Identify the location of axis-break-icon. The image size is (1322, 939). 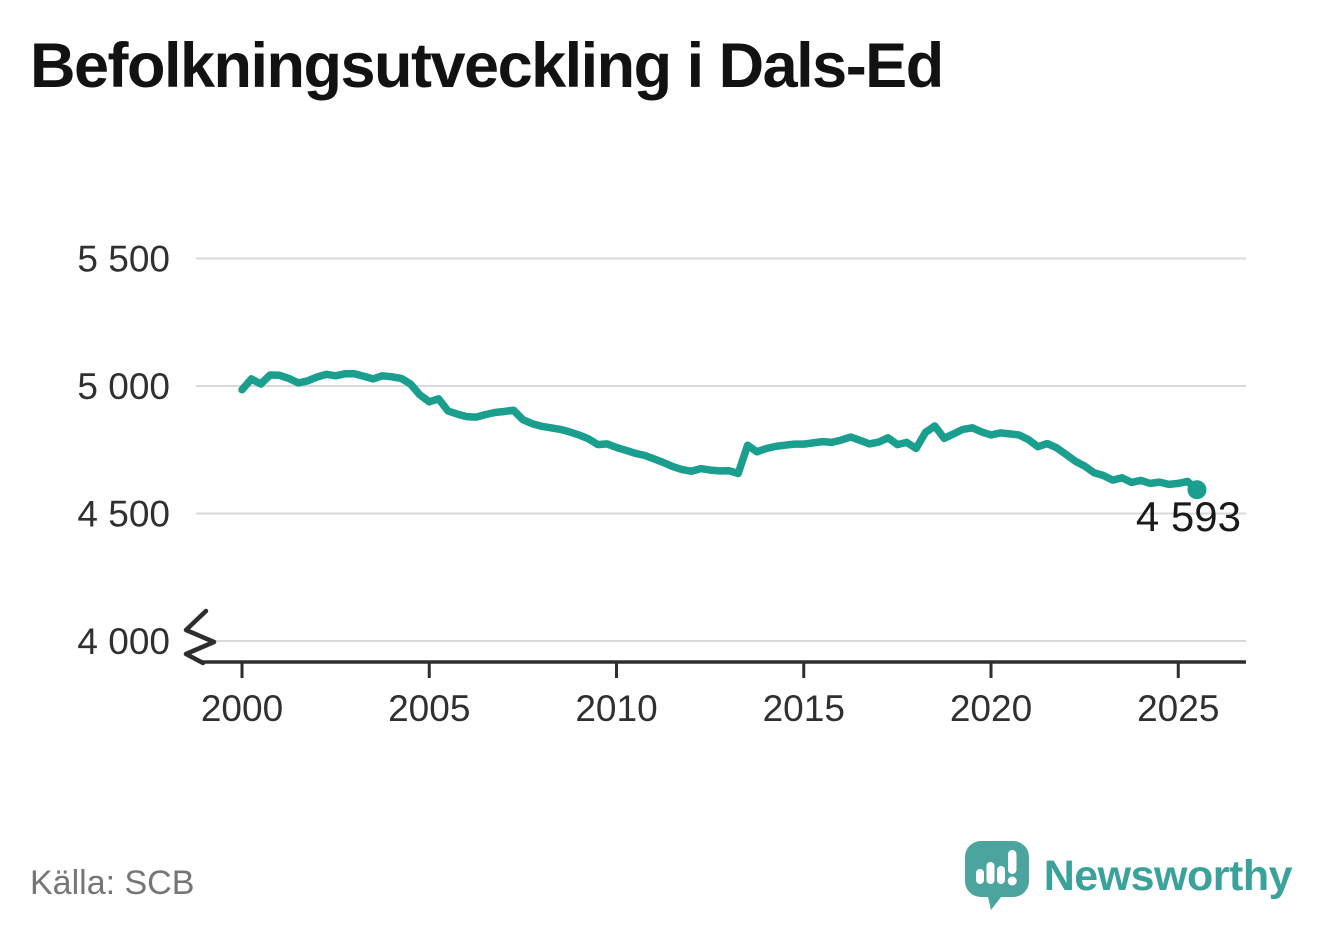
(200, 637).